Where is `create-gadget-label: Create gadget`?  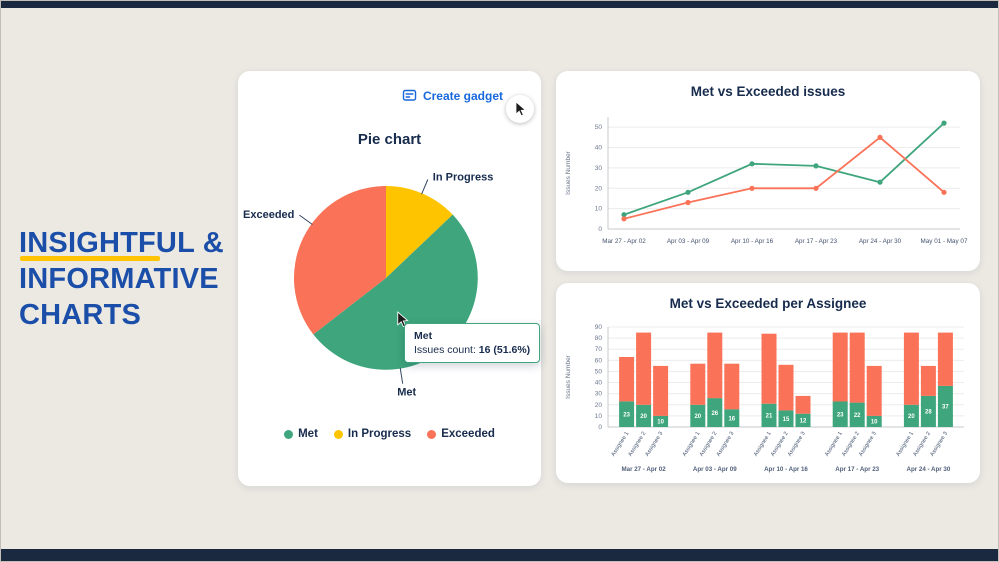
create-gadget-label: Create gadget is located at coordinates (462, 95).